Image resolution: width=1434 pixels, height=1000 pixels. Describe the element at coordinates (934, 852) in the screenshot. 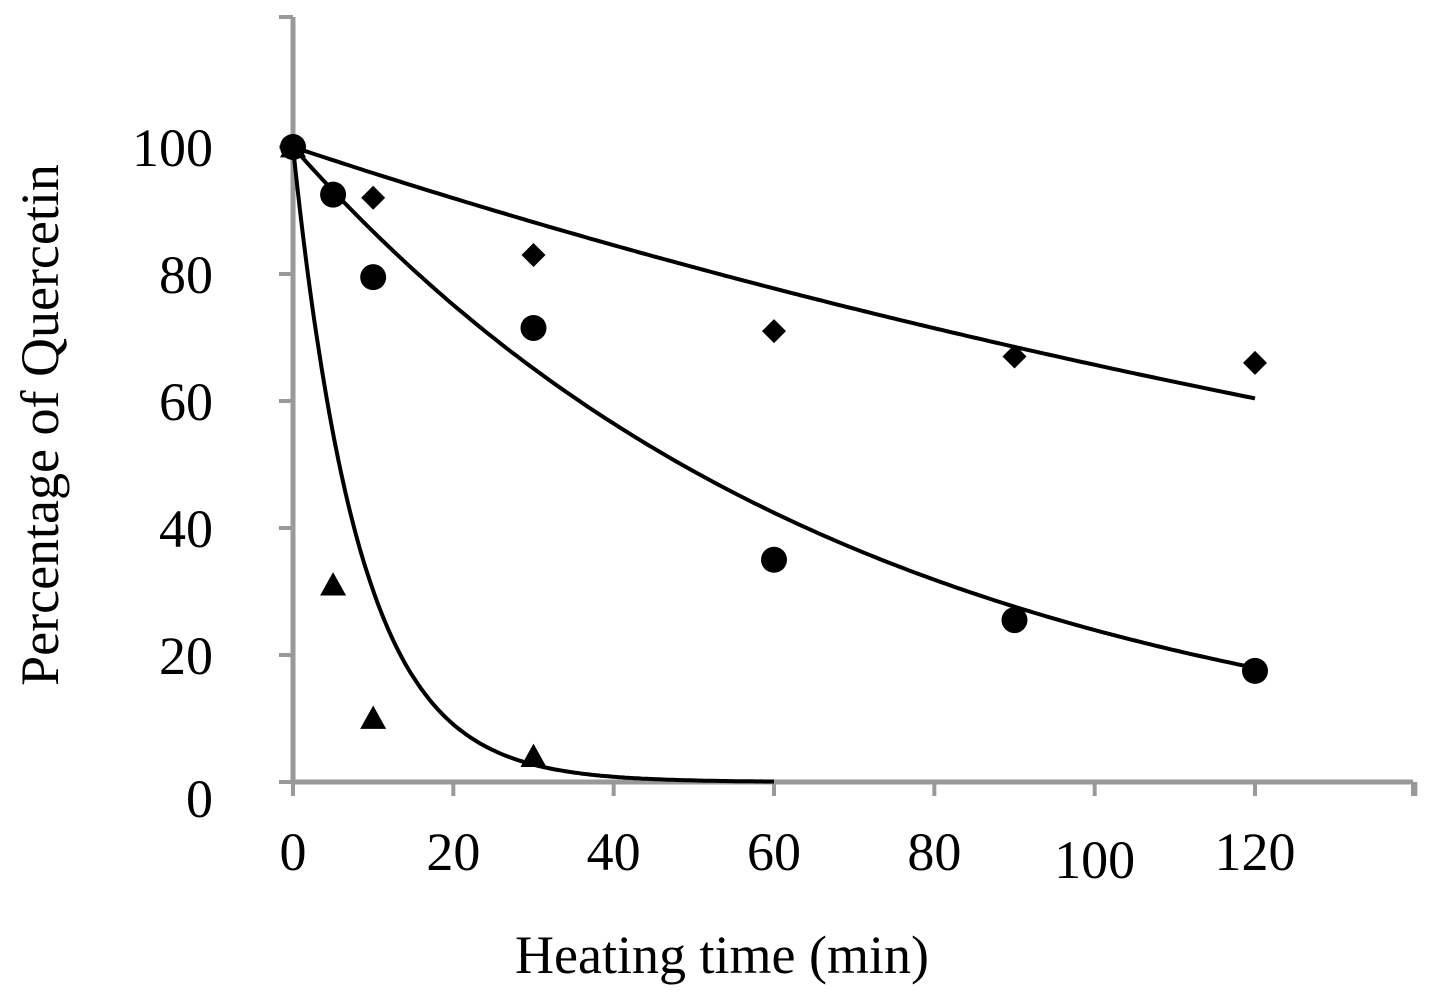

I see `x-tick-label: 80` at that location.